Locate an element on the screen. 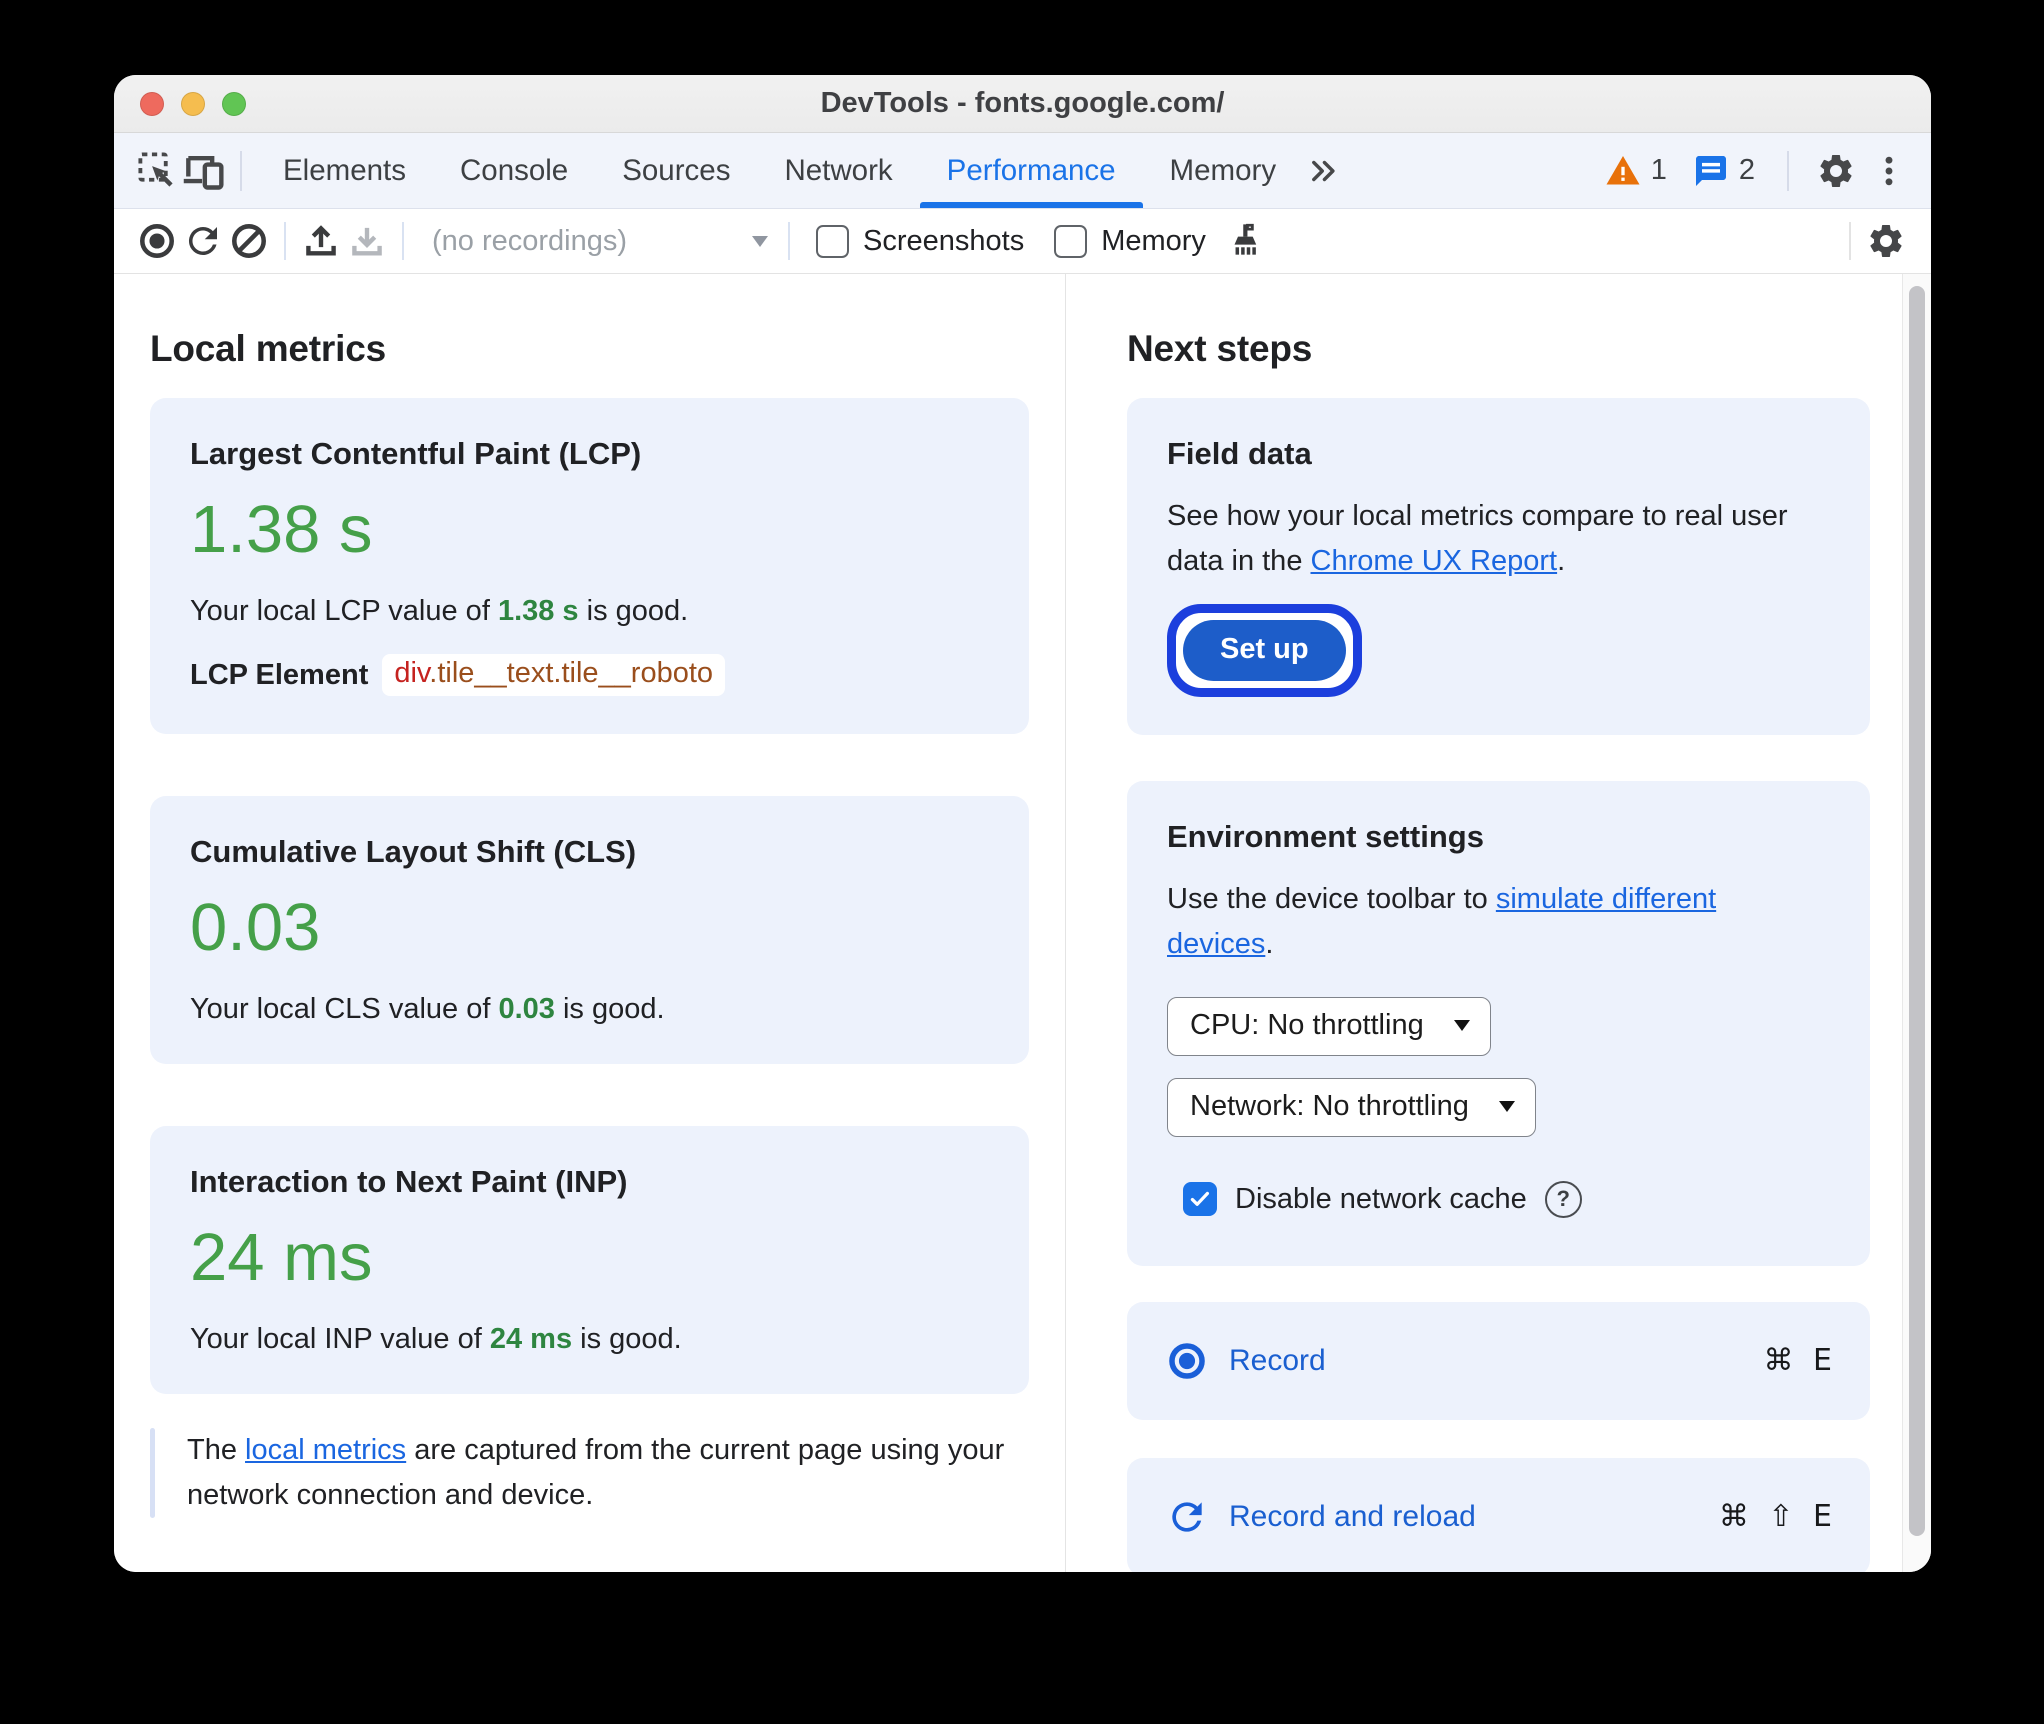  network-throttling-value: Network: No throttling is located at coordinates (1329, 1105).